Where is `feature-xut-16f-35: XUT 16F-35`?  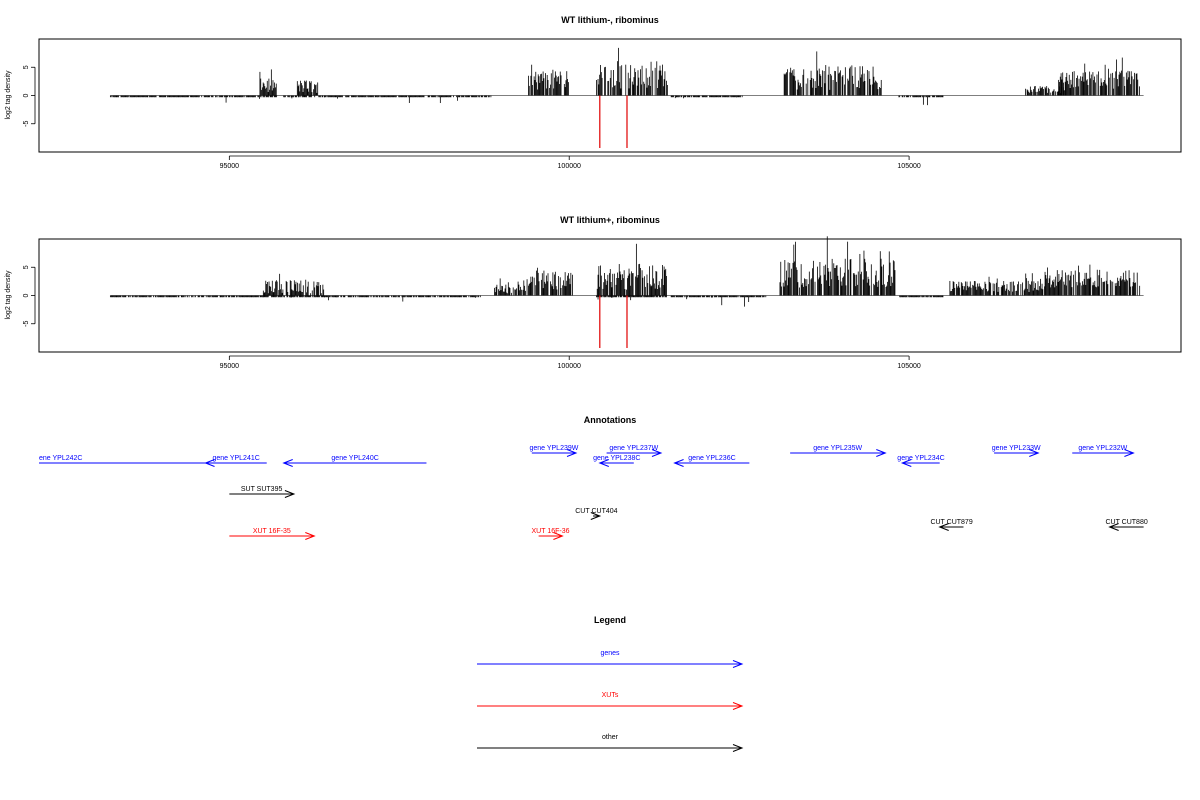 feature-xut-16f-35: XUT 16F-35 is located at coordinates (272, 534).